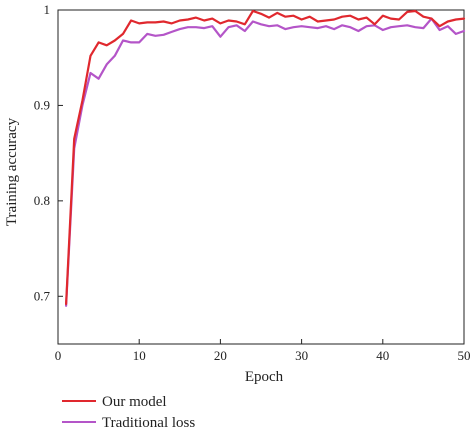 Image resolution: width=474 pixels, height=432 pixels. What do you see at coordinates (148, 423) in the screenshot?
I see `legend-label: Traditional loss` at bounding box center [148, 423].